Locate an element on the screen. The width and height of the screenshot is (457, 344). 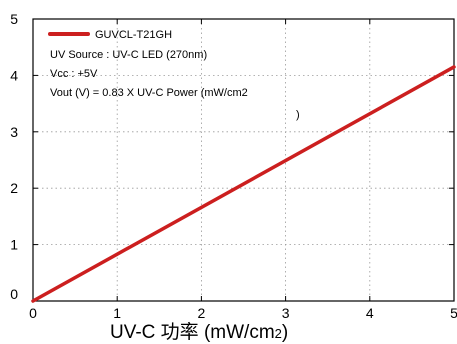
annotation-uv-source: UV Source : UV-C LED (270nm) is located at coordinates (128, 55).